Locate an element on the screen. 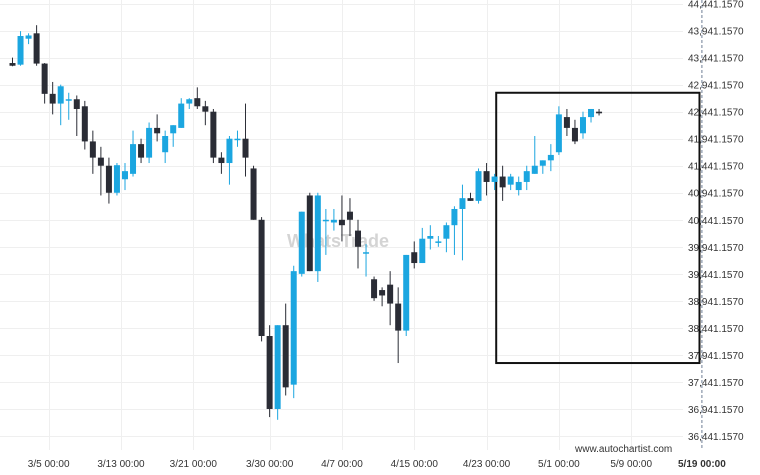  y-tick-label: 39,441.1570 is located at coordinates (716, 275).